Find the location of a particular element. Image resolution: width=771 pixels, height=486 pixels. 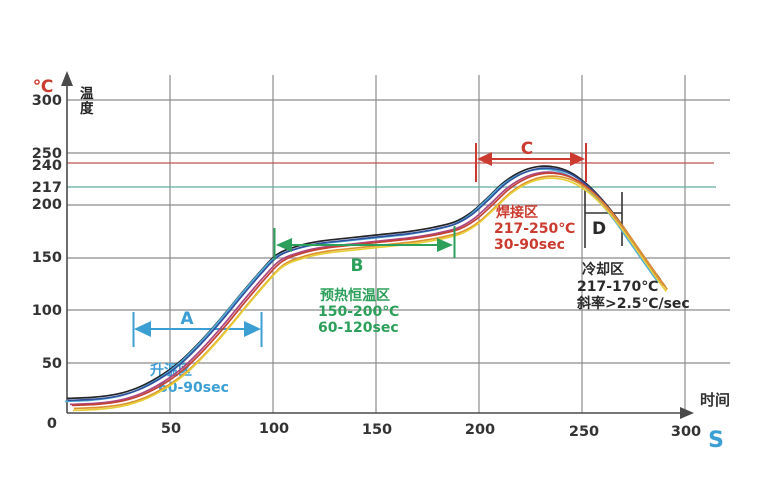

x-tick-200: 200 is located at coordinates (480, 430).